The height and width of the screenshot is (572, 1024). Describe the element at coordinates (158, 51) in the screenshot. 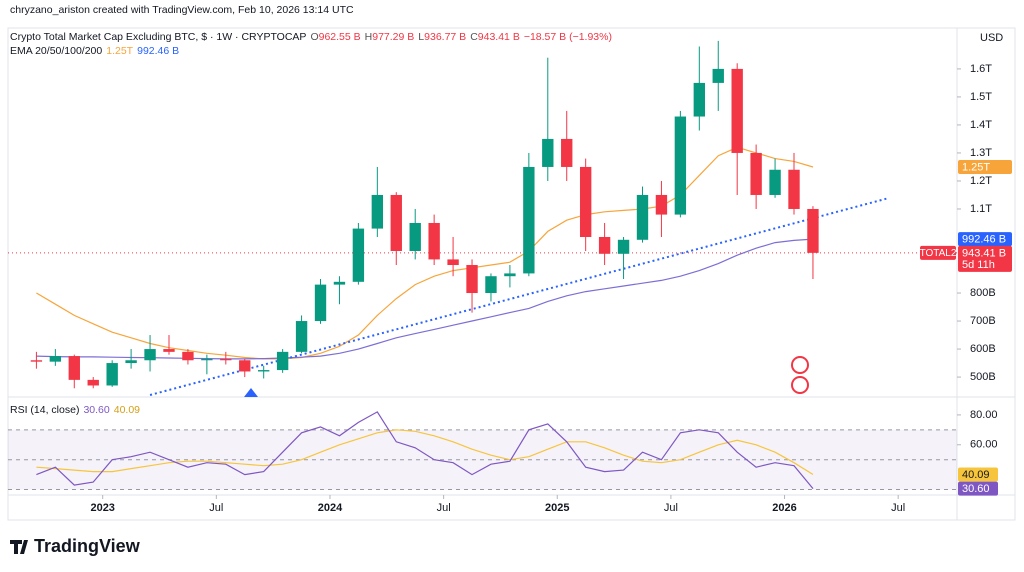

I see `ema-value: 992.46 B` at that location.